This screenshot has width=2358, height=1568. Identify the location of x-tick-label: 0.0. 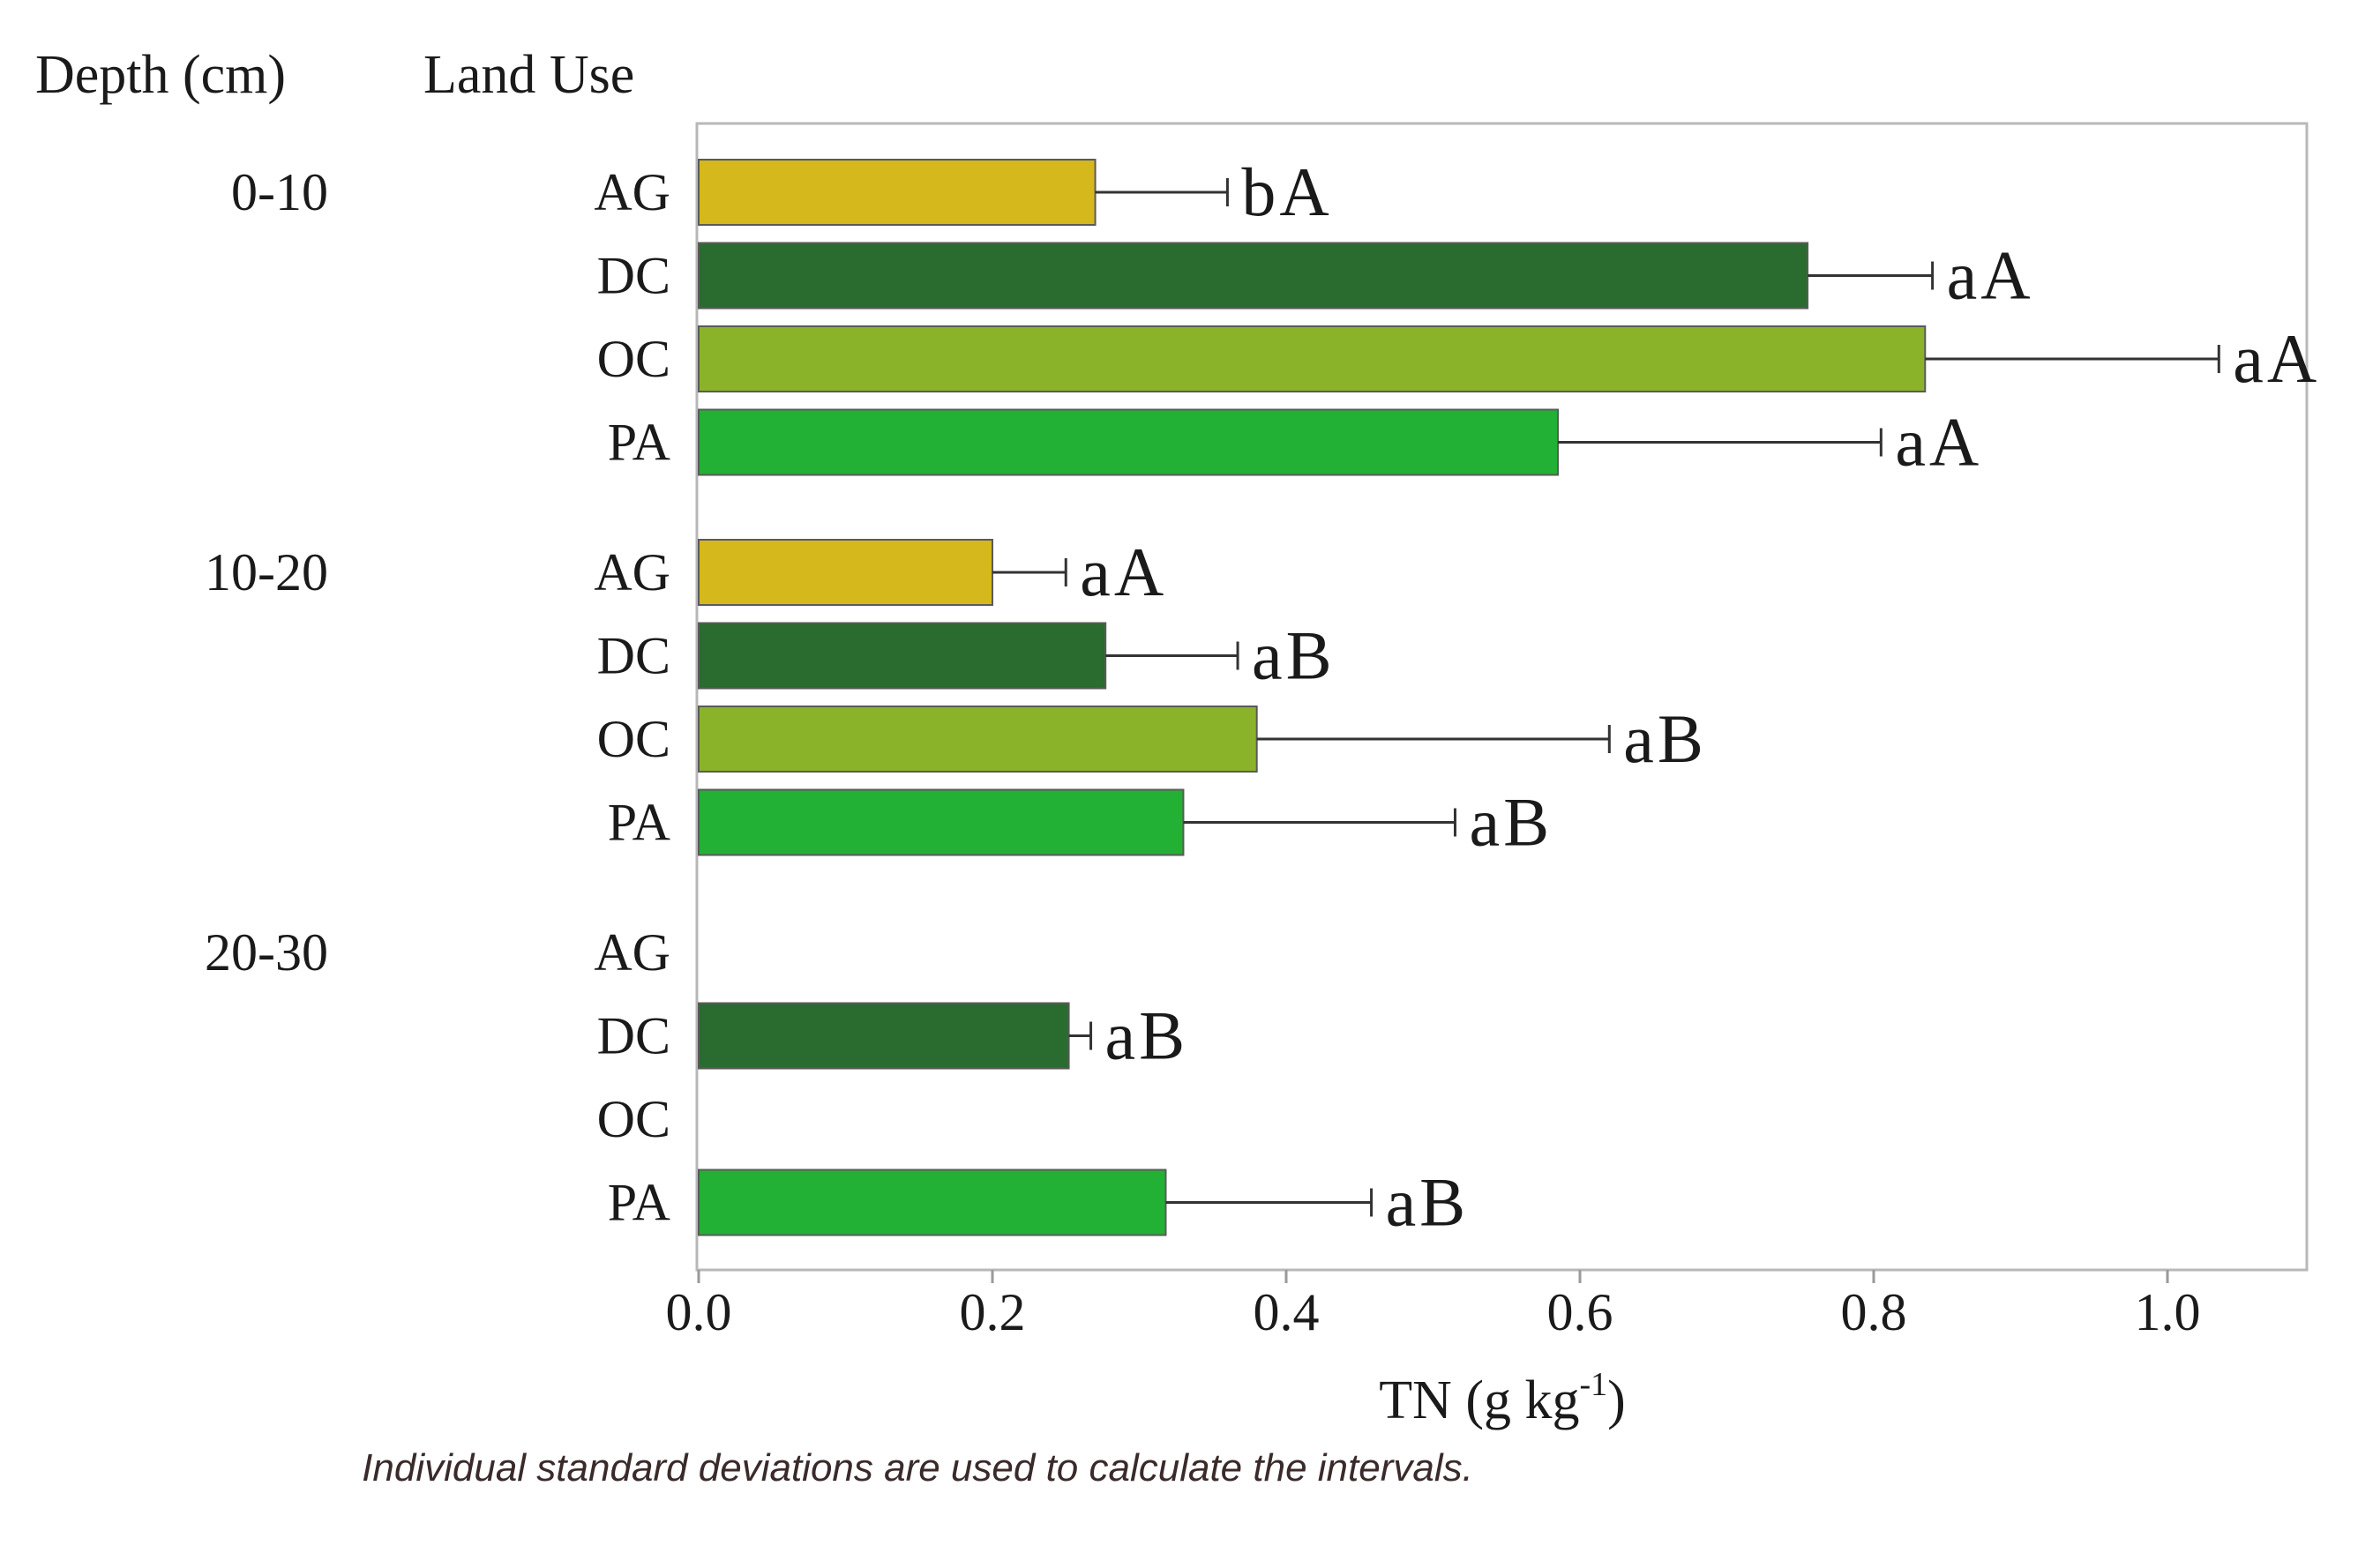
(699, 1312).